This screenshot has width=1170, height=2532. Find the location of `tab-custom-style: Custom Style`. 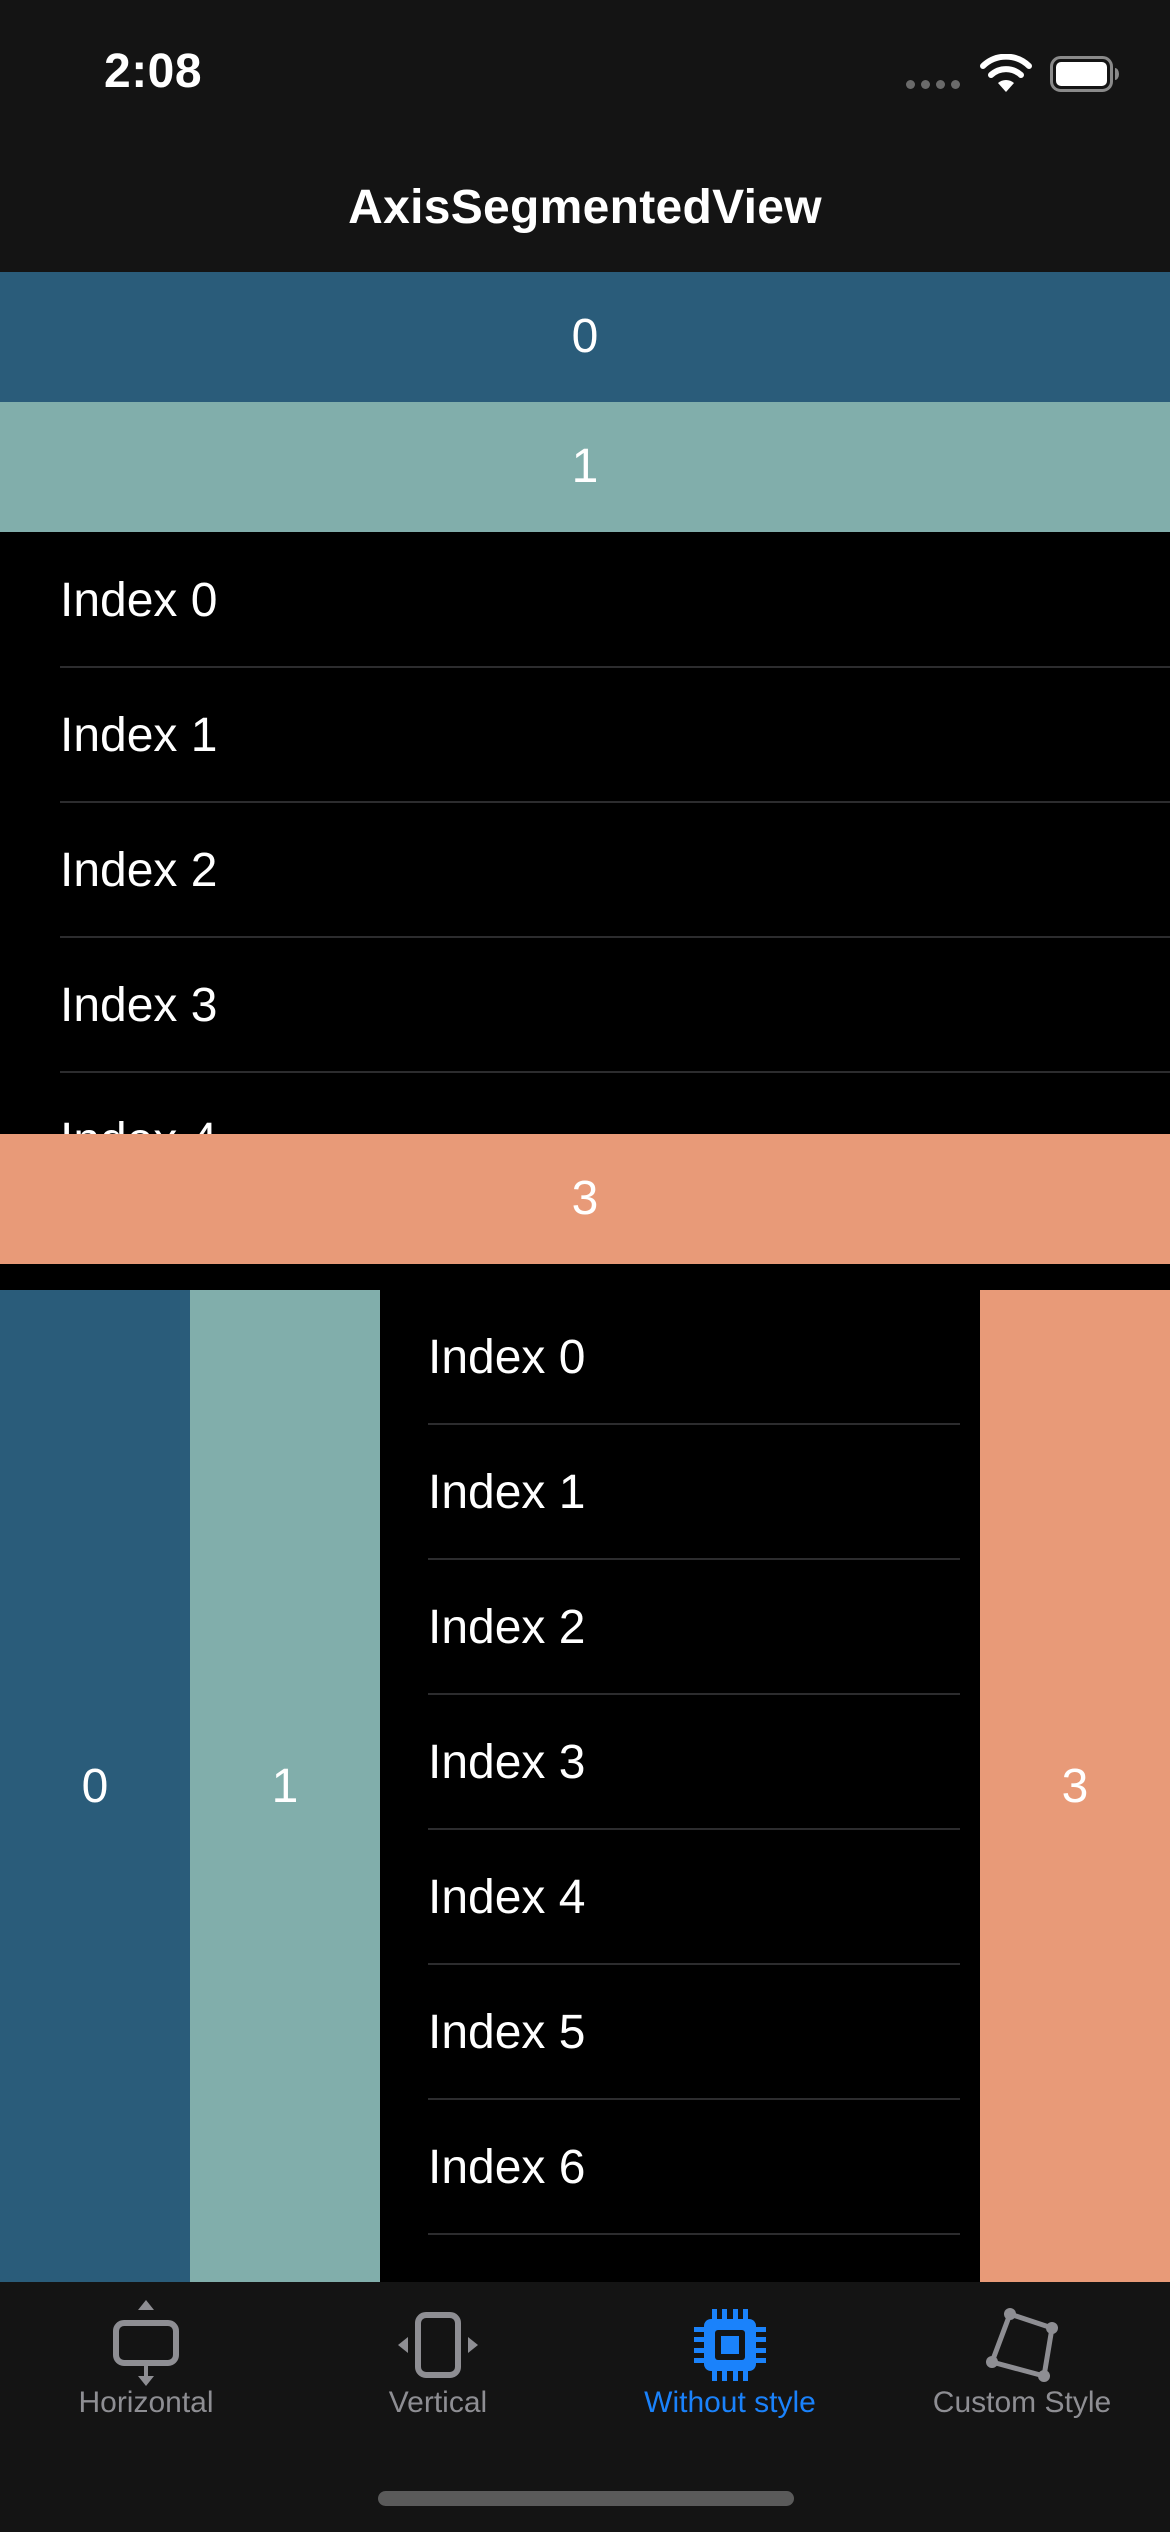

tab-custom-style: Custom Style is located at coordinates (1022, 2362).